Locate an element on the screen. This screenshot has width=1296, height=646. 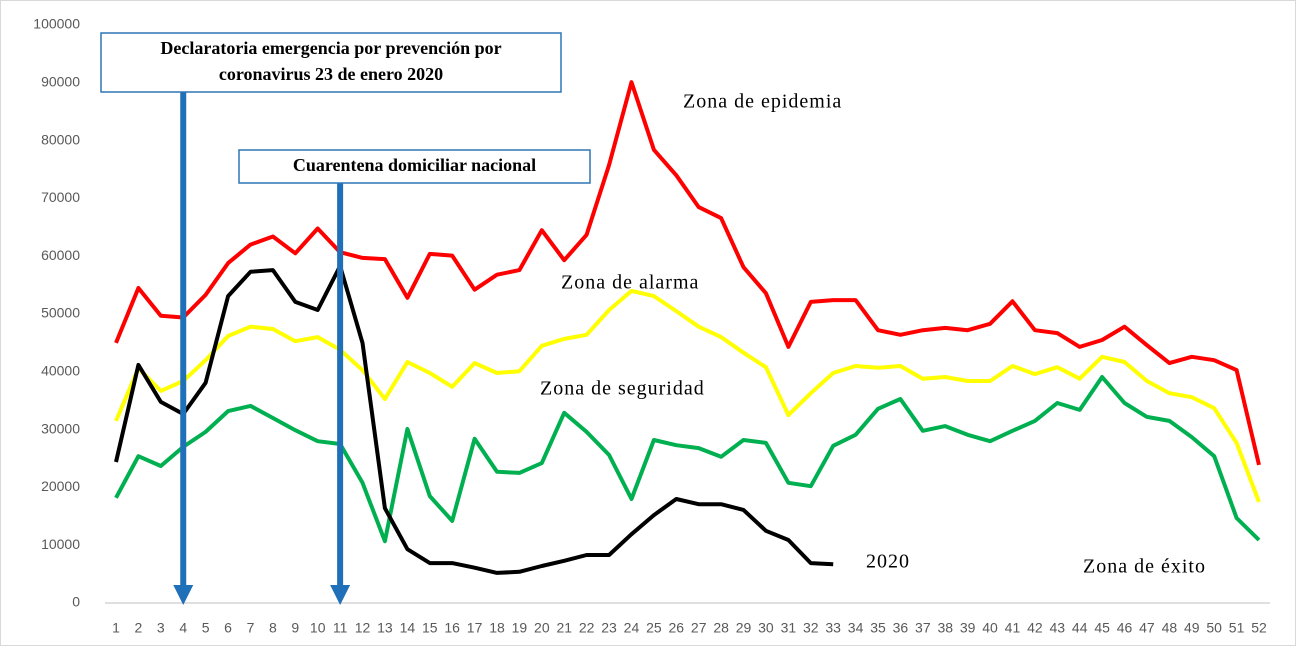
y-tick-label: 80000 is located at coordinates (60, 139).